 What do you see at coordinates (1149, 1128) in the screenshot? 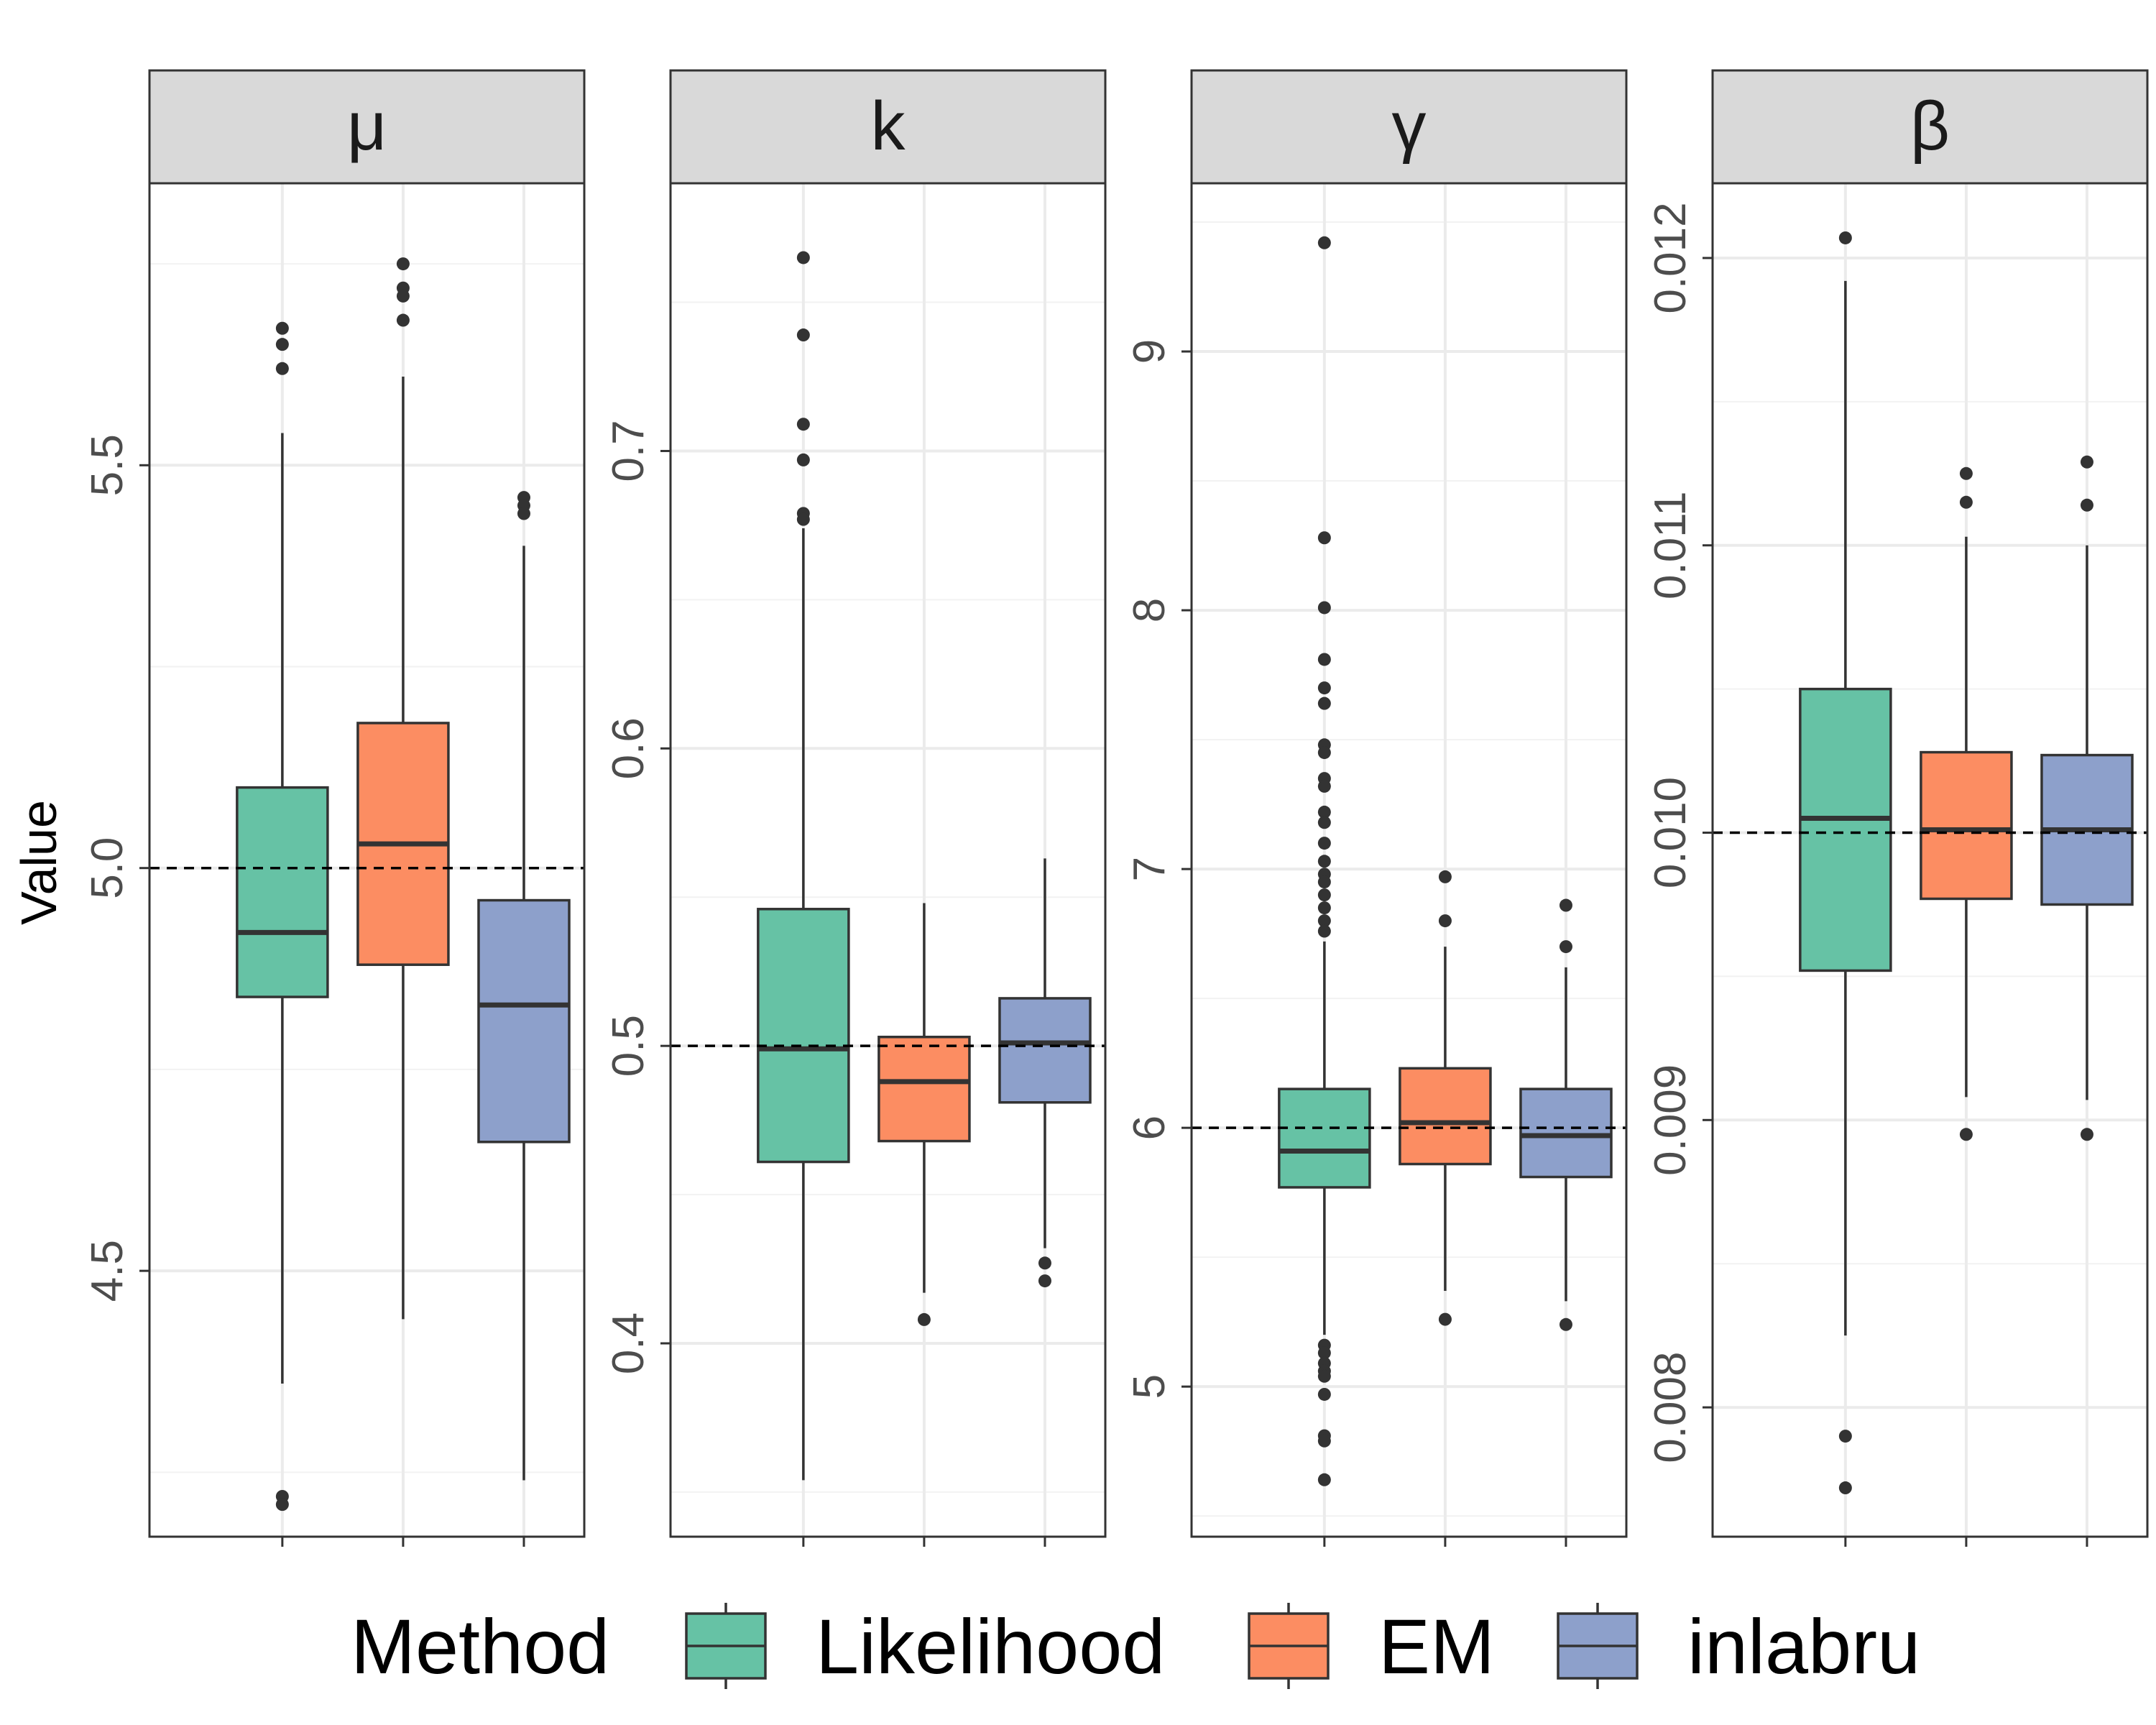
I see `y-tick-label: 6` at bounding box center [1149, 1128].